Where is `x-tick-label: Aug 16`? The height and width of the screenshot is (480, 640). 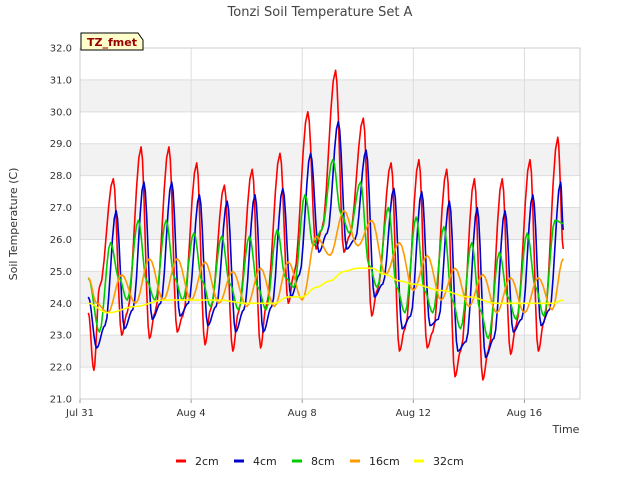 x-tick-label: Aug 16 is located at coordinates (524, 413).